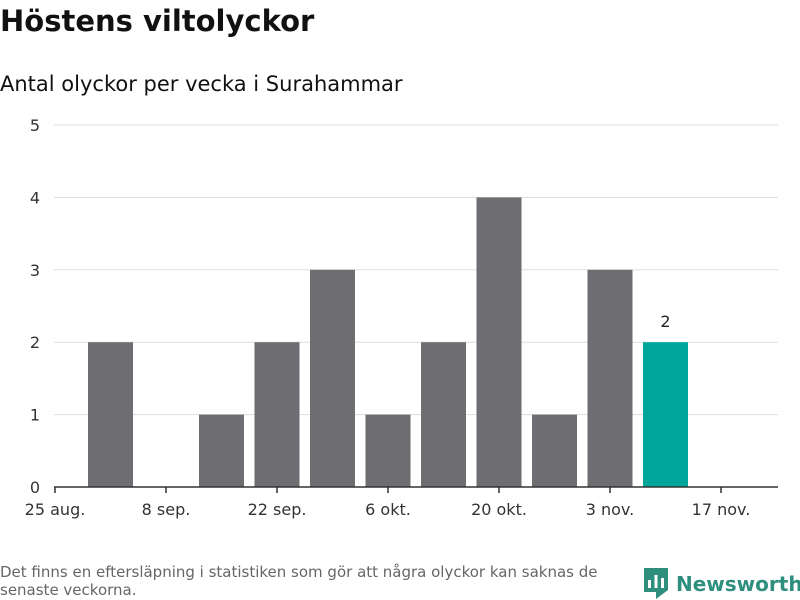 This screenshot has height=600, width=800. I want to click on newsworthy-logo-icon, so click(656, 583).